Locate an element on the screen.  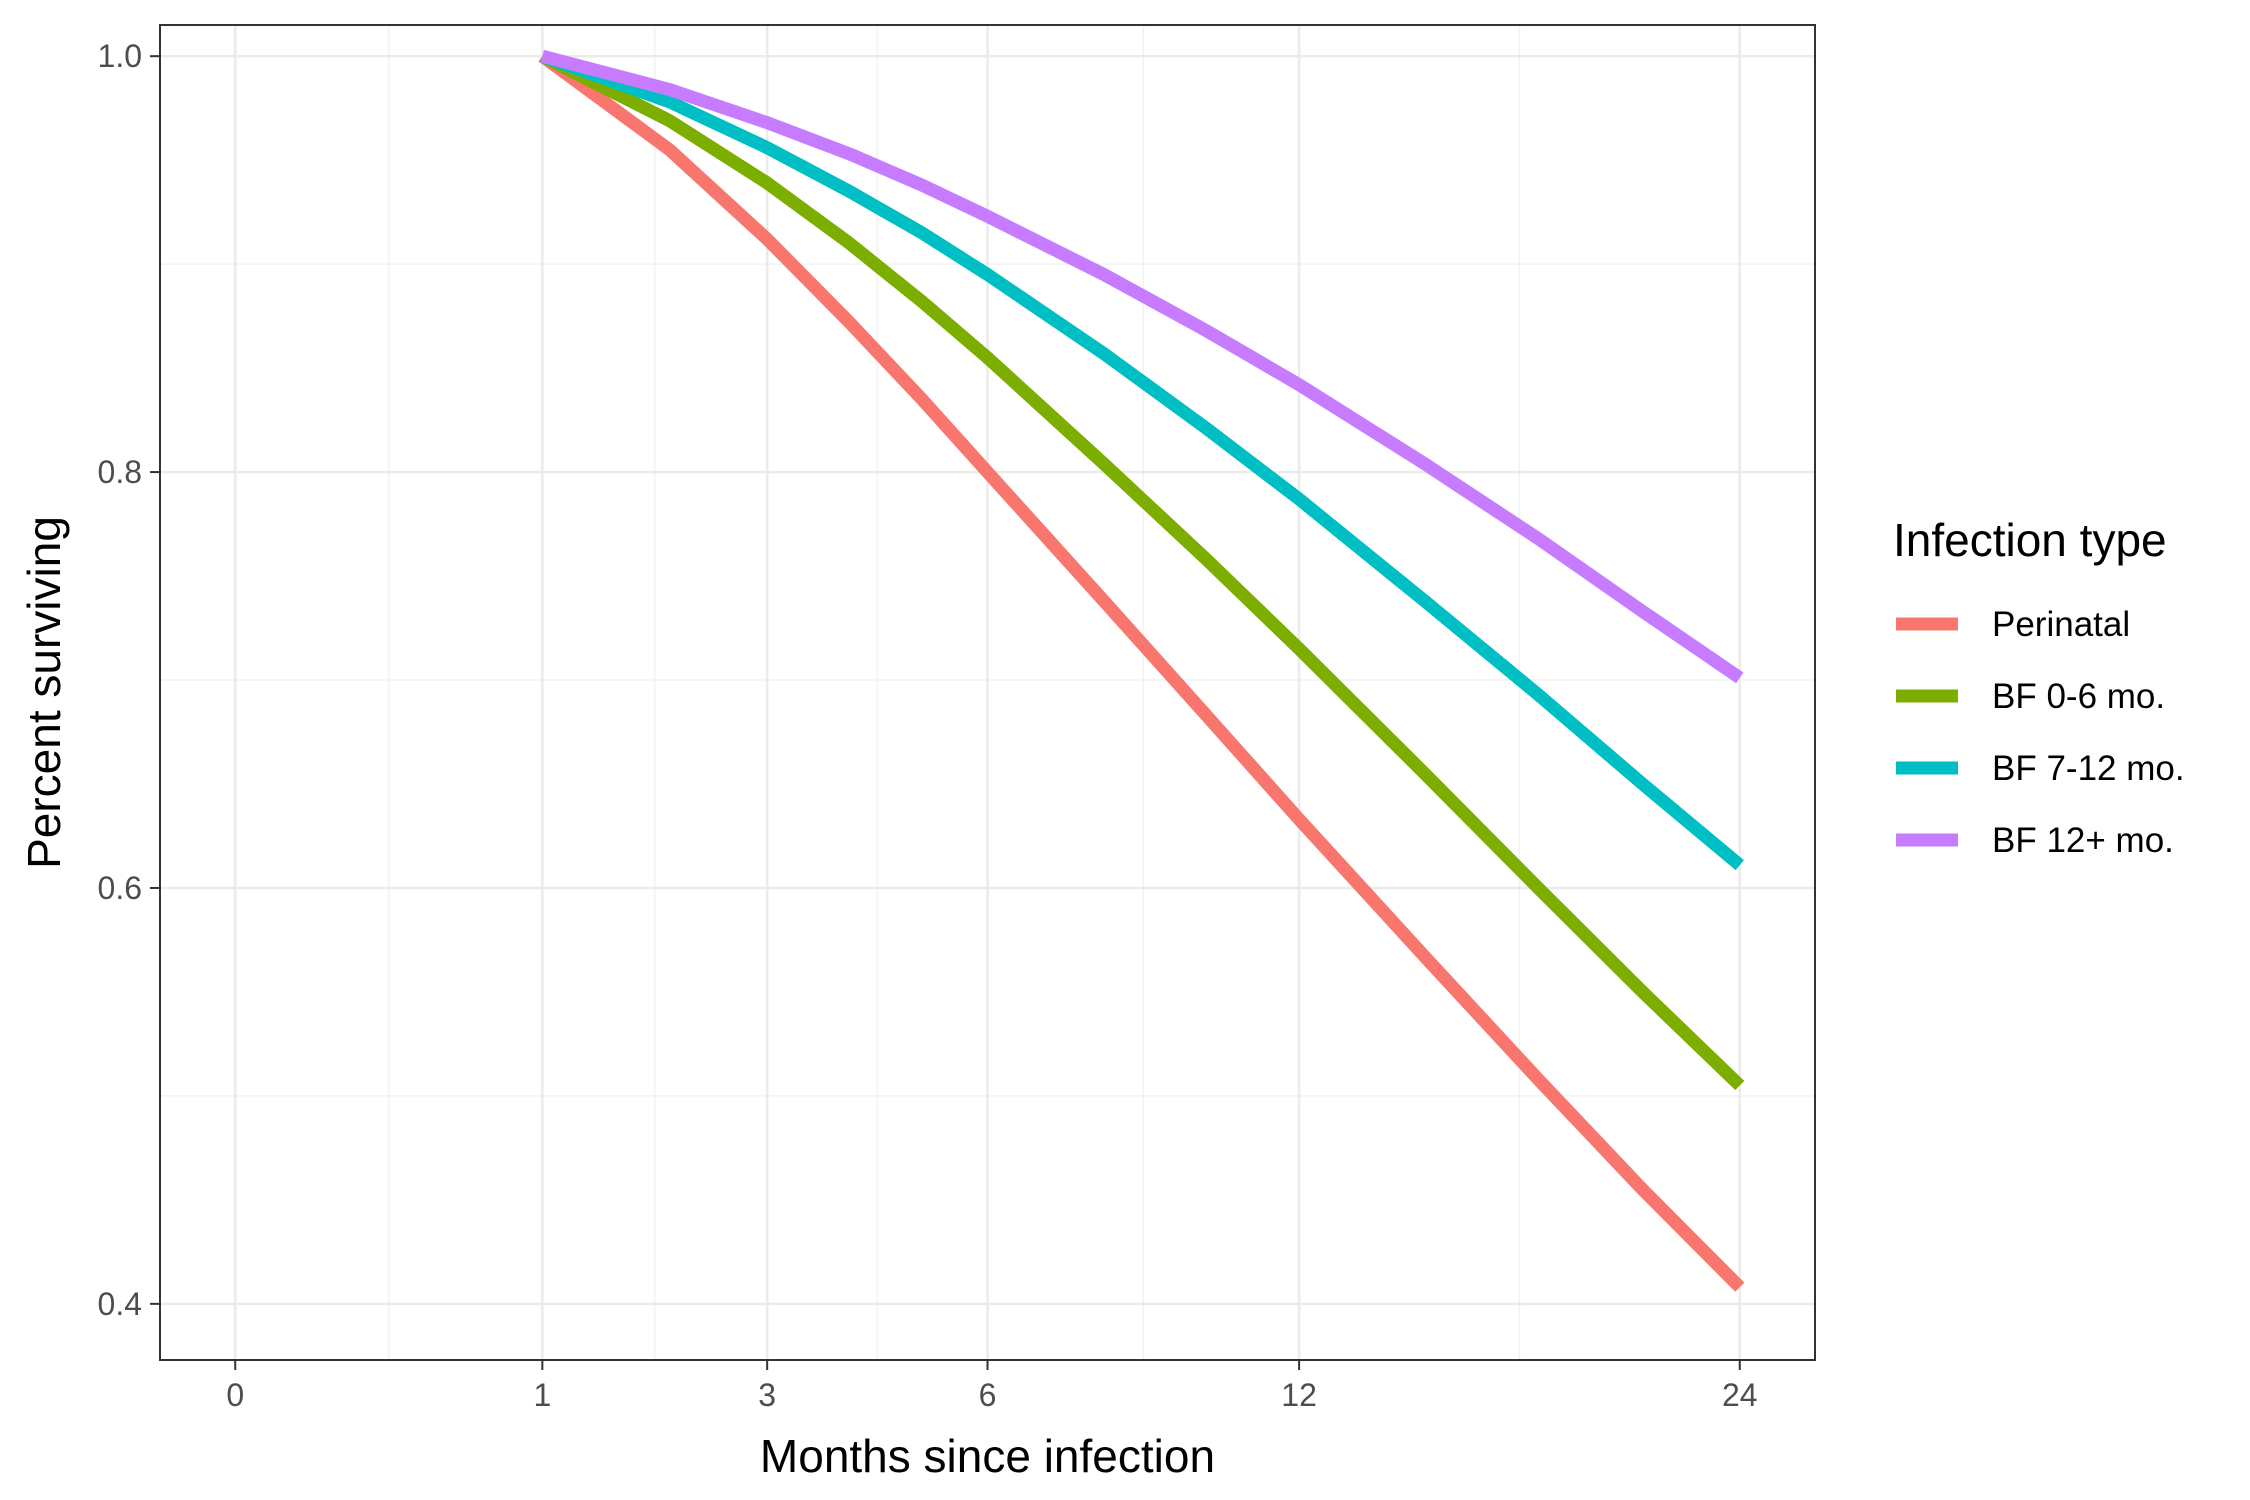
legend-title: Infection type is located at coordinates (2030, 540).